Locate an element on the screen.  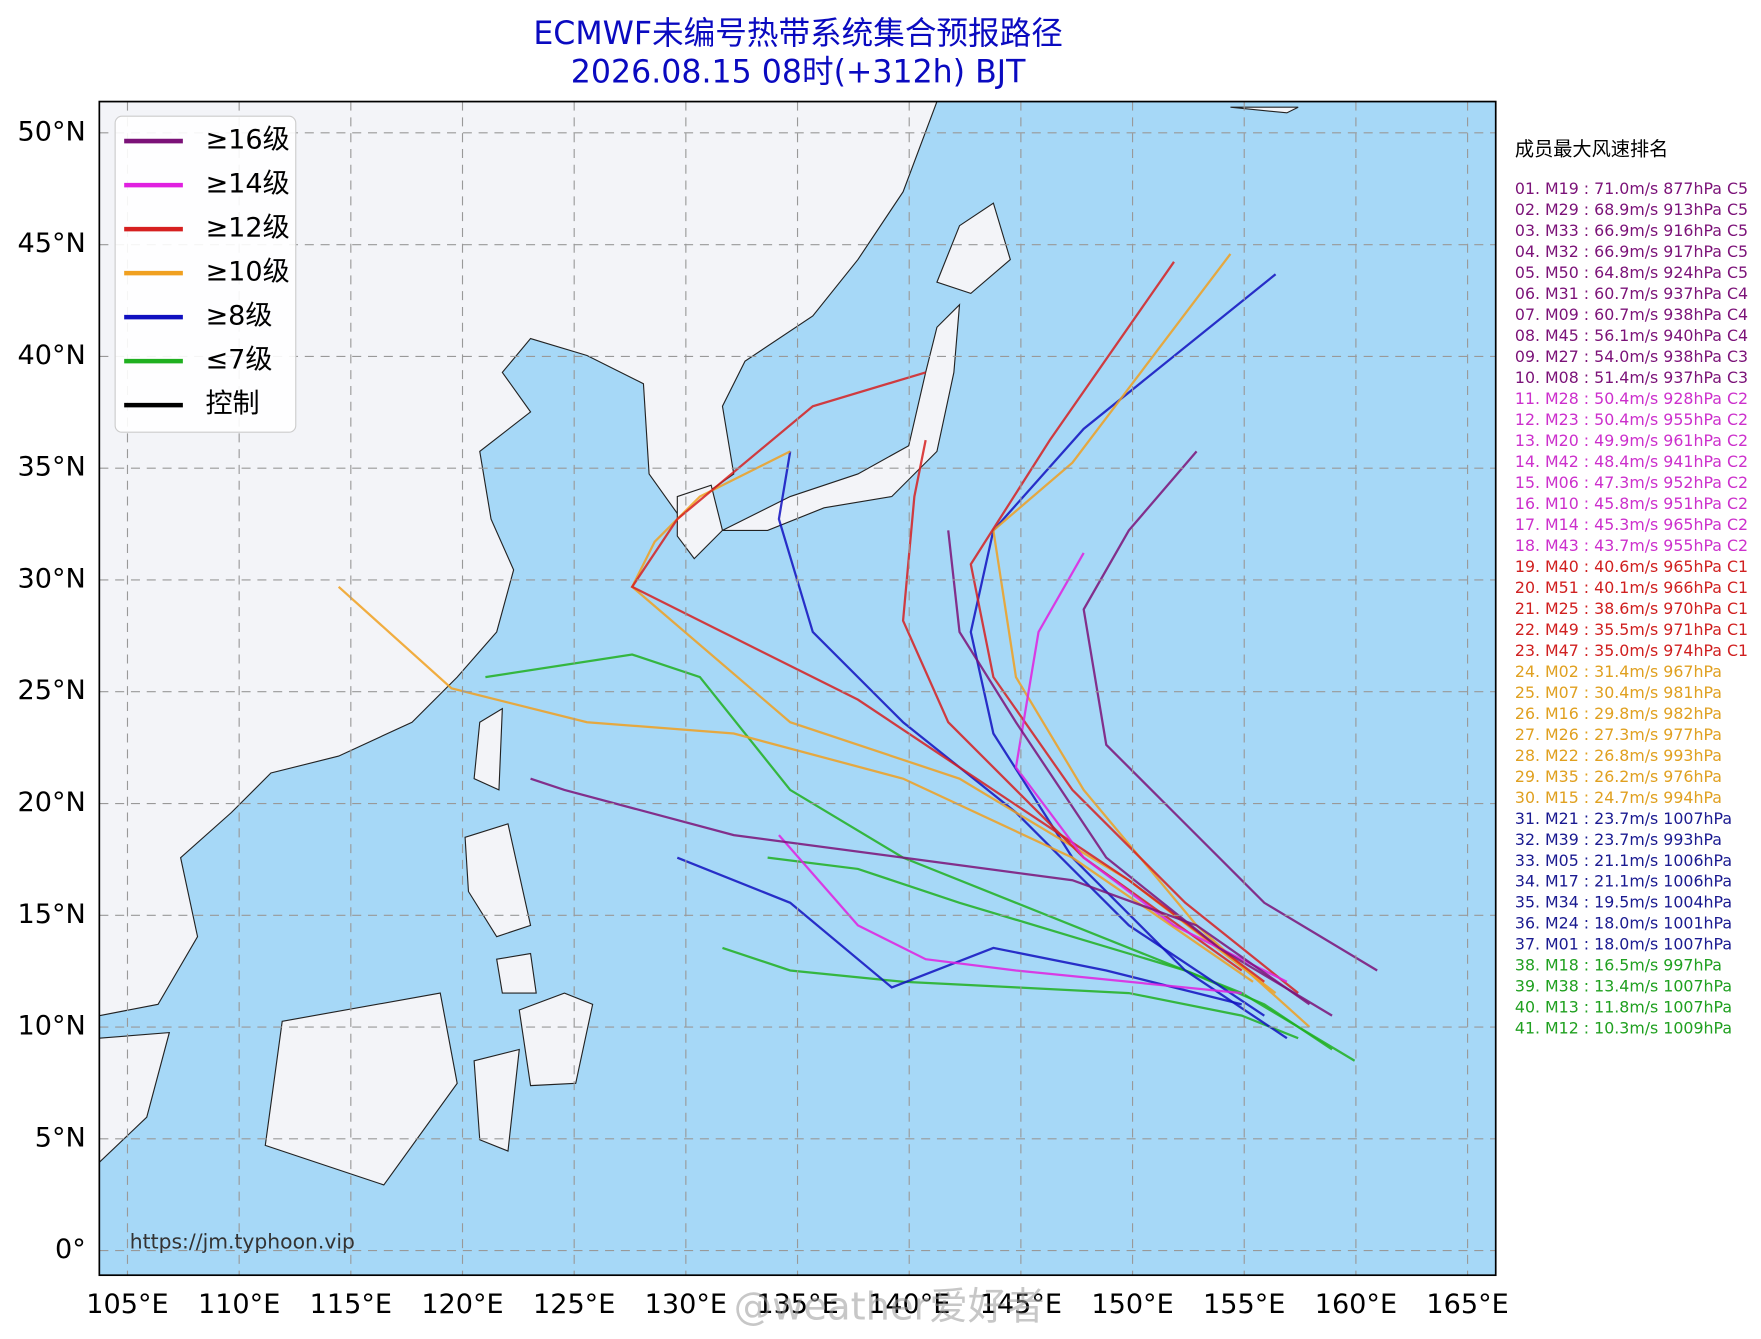
ranking-item: 11. M28 : 50.4m/s 928hPa C2 is located at coordinates (1631, 398).